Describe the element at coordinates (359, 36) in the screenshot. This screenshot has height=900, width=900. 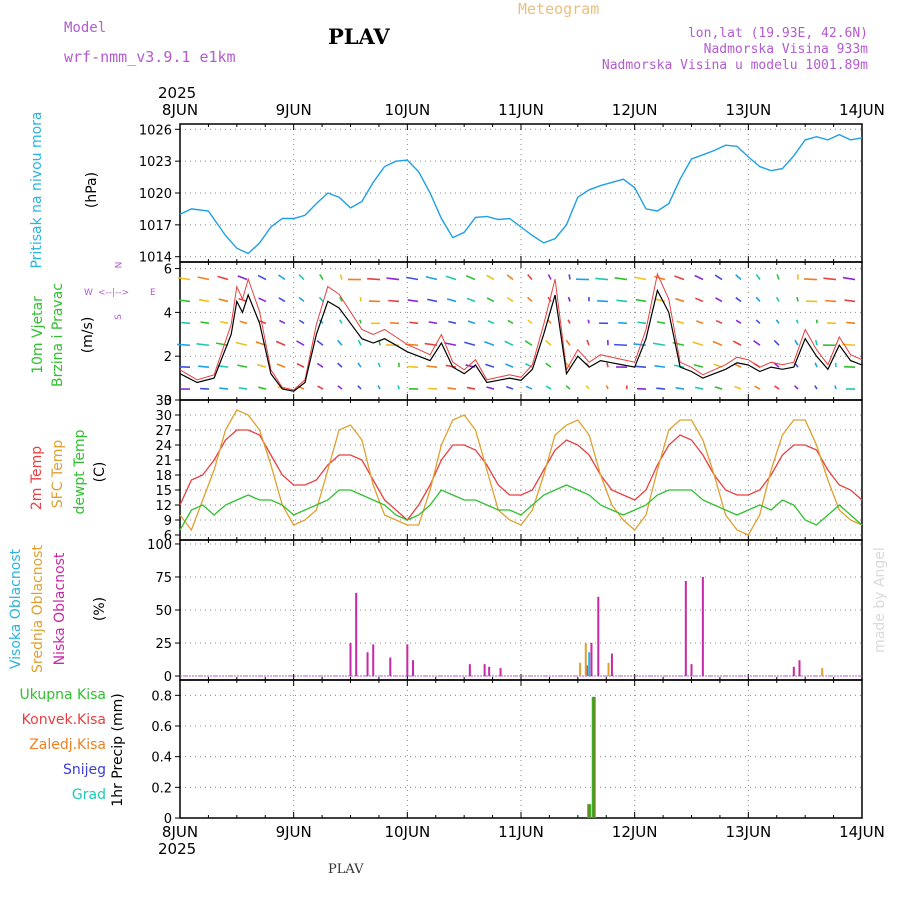
I see `station-title: PLAV` at that location.